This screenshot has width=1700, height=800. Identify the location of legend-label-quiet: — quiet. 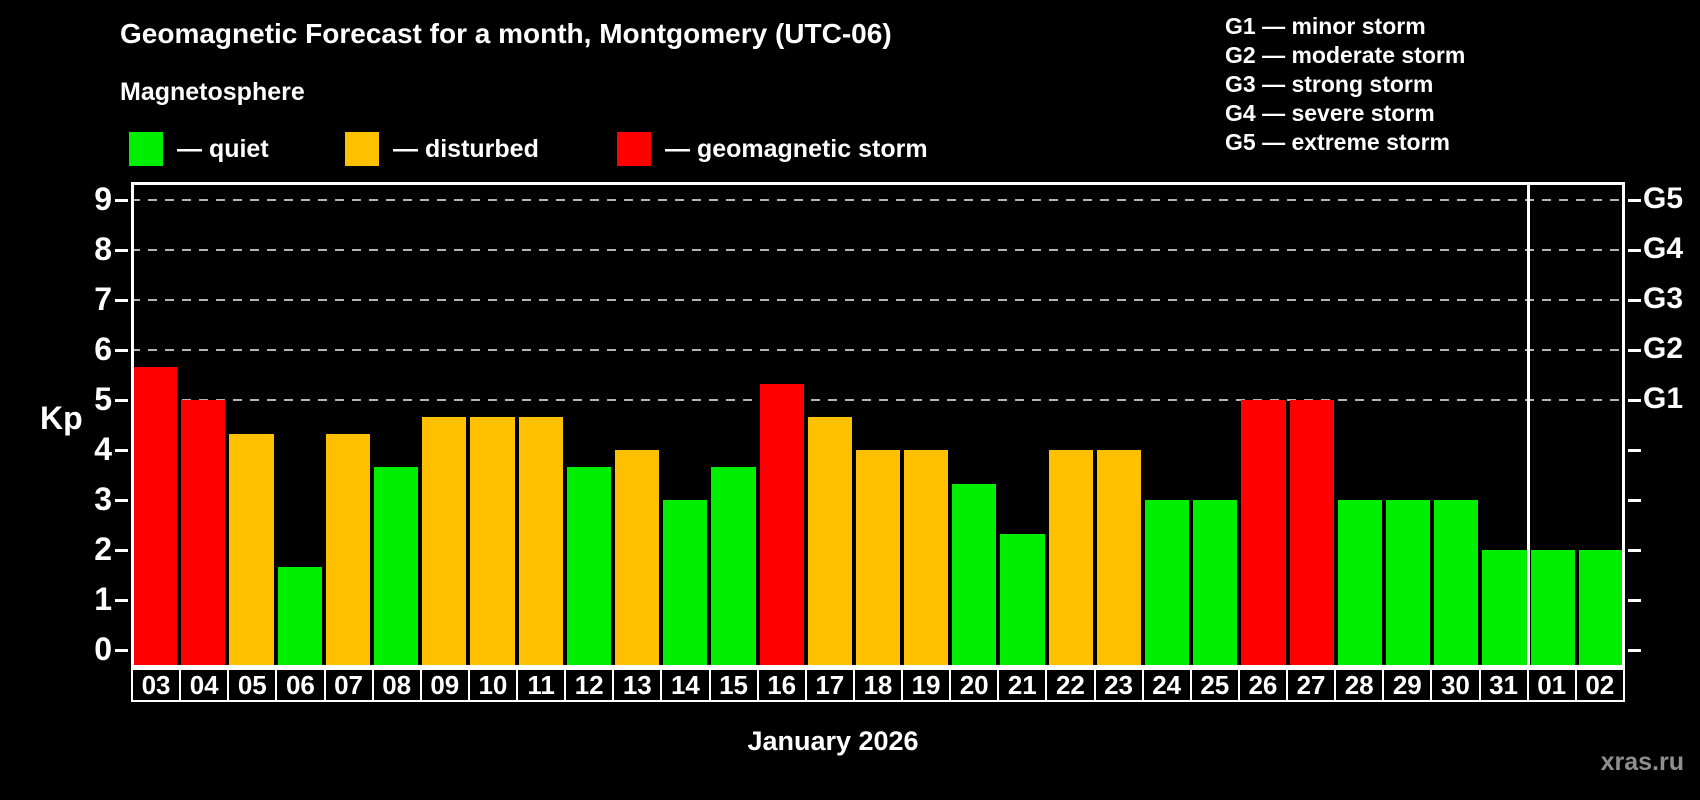
(223, 148).